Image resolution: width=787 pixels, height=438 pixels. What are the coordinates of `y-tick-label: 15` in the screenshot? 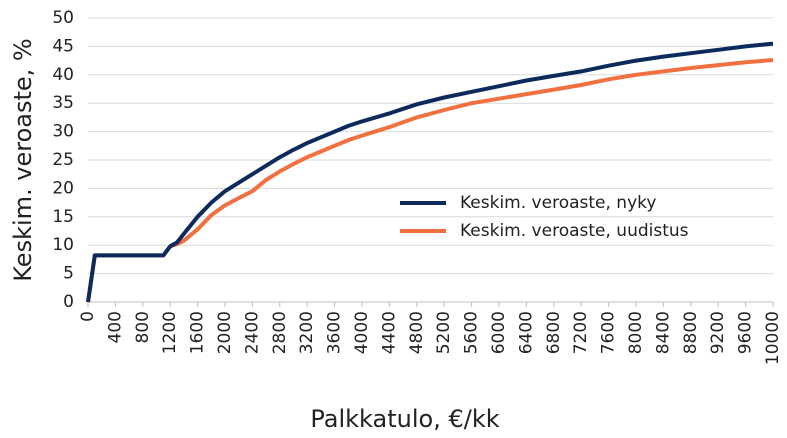 It's located at (63, 217).